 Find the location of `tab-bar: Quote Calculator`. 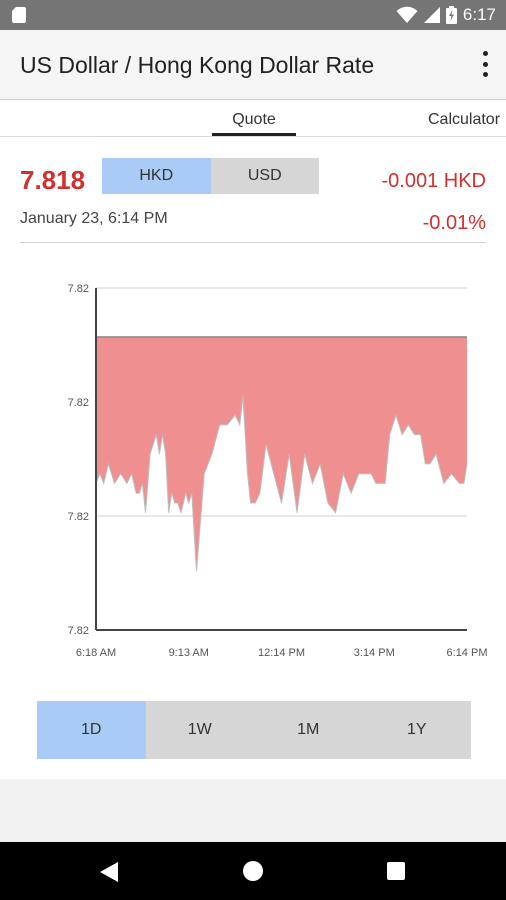

tab-bar: Quote Calculator is located at coordinates (253, 118).